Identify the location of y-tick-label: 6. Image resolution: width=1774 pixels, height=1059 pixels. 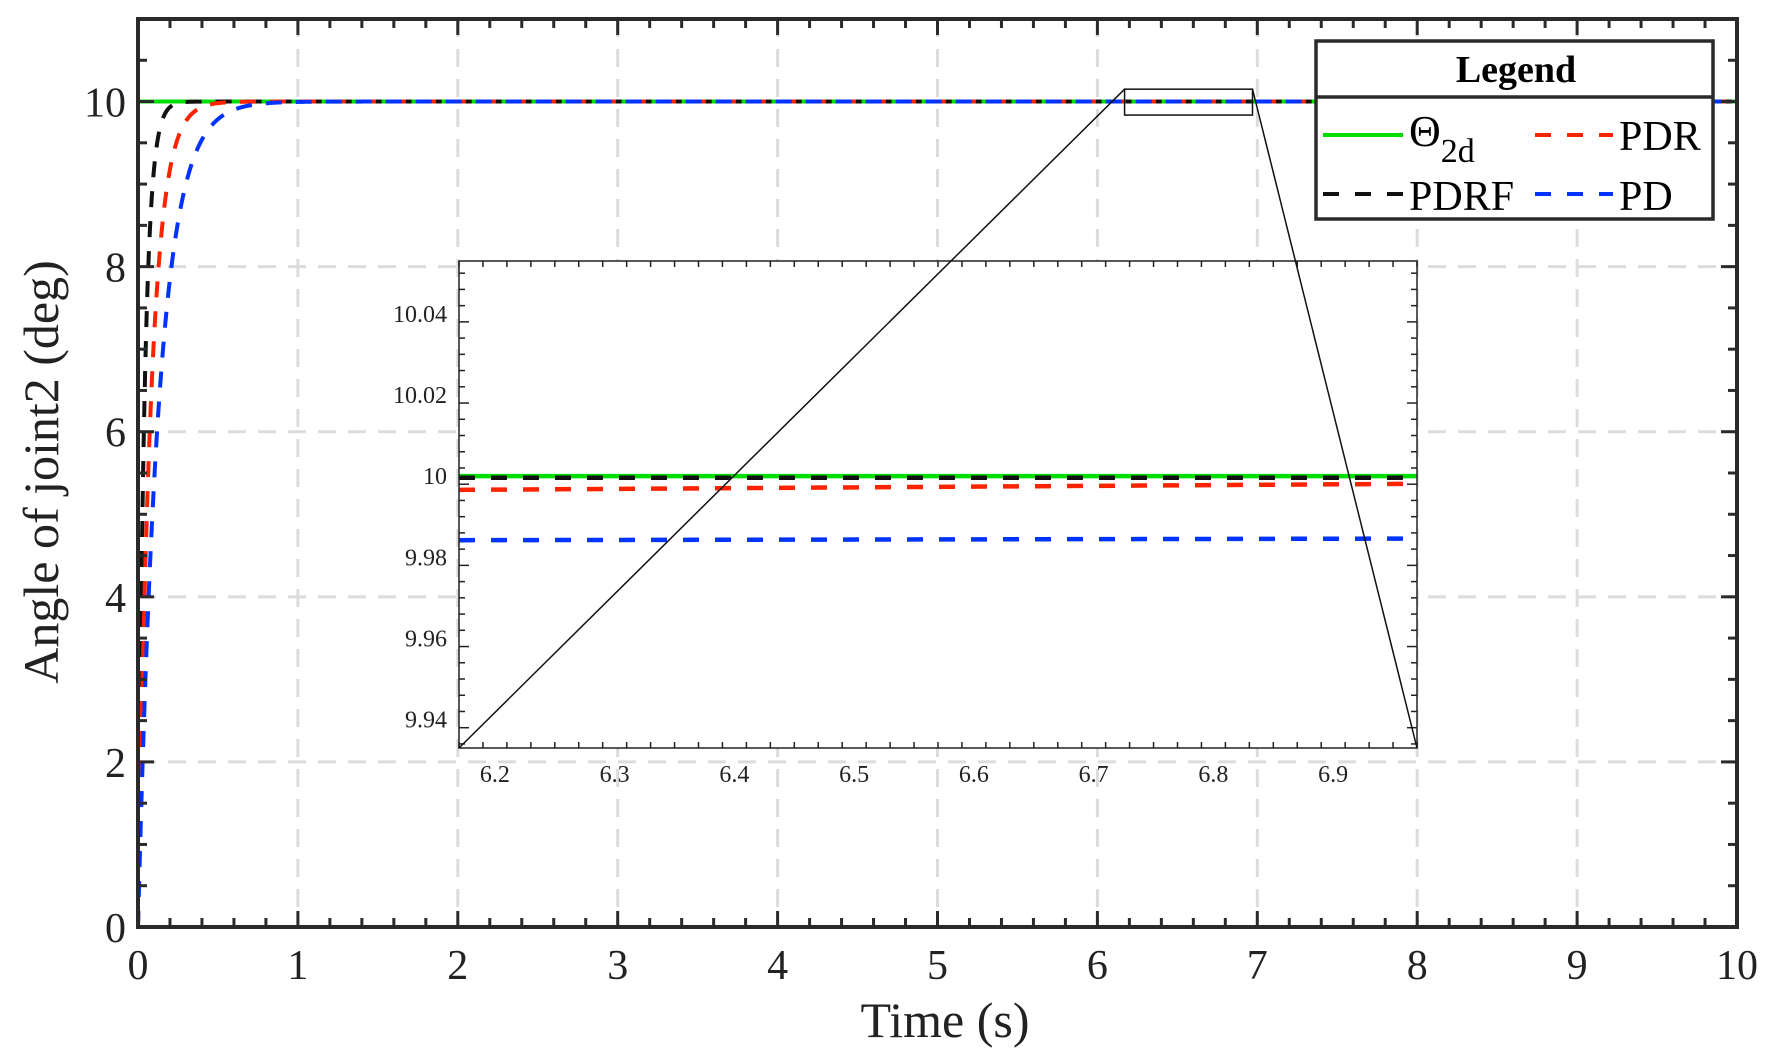
(115, 434).